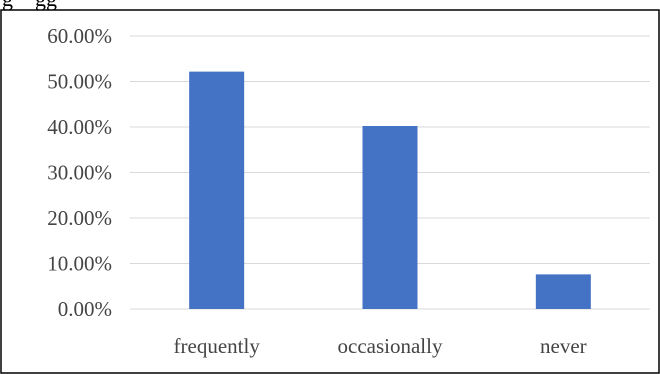 This screenshot has height=374, width=660. Describe the element at coordinates (217, 190) in the screenshot. I see `bar-frequently` at that location.